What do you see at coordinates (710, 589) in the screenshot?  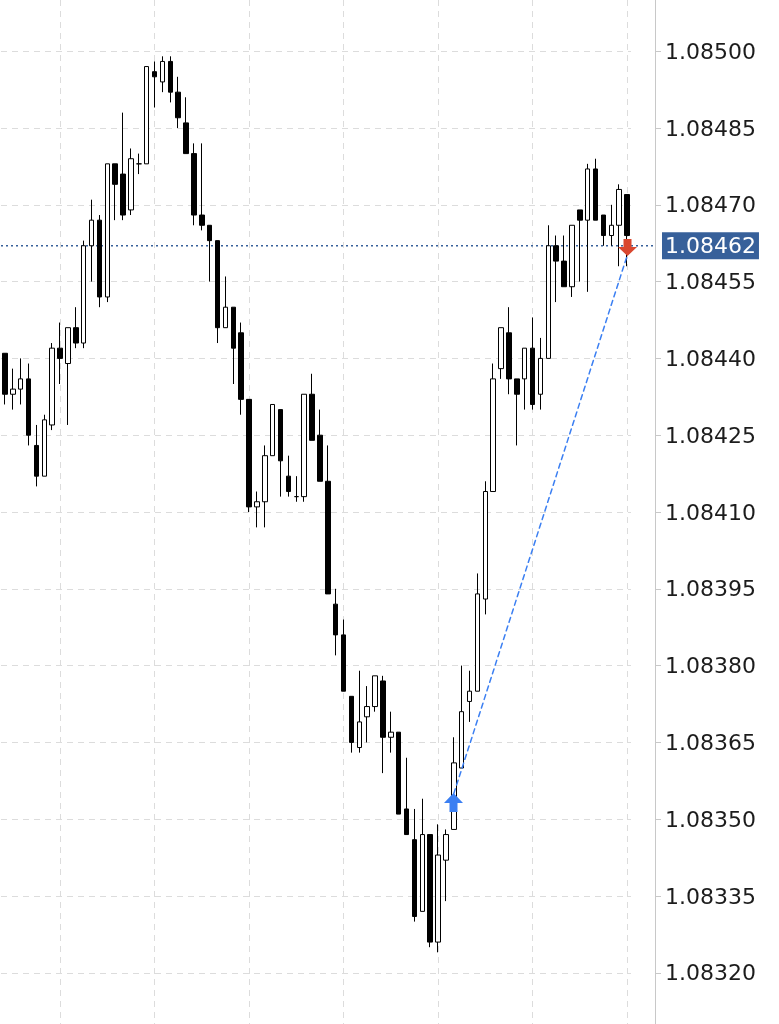 I see `y-tick-label: 1.08395` at bounding box center [710, 589].